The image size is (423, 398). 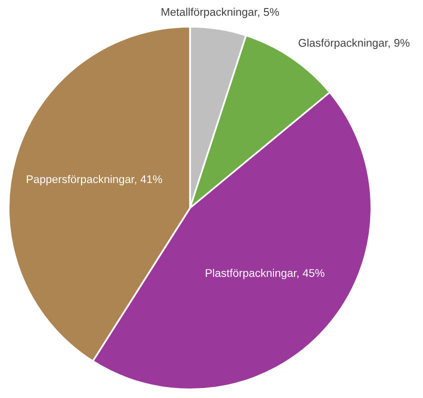 I want to click on slice-label: Plastförpackningar, 45%, so click(x=265, y=274).